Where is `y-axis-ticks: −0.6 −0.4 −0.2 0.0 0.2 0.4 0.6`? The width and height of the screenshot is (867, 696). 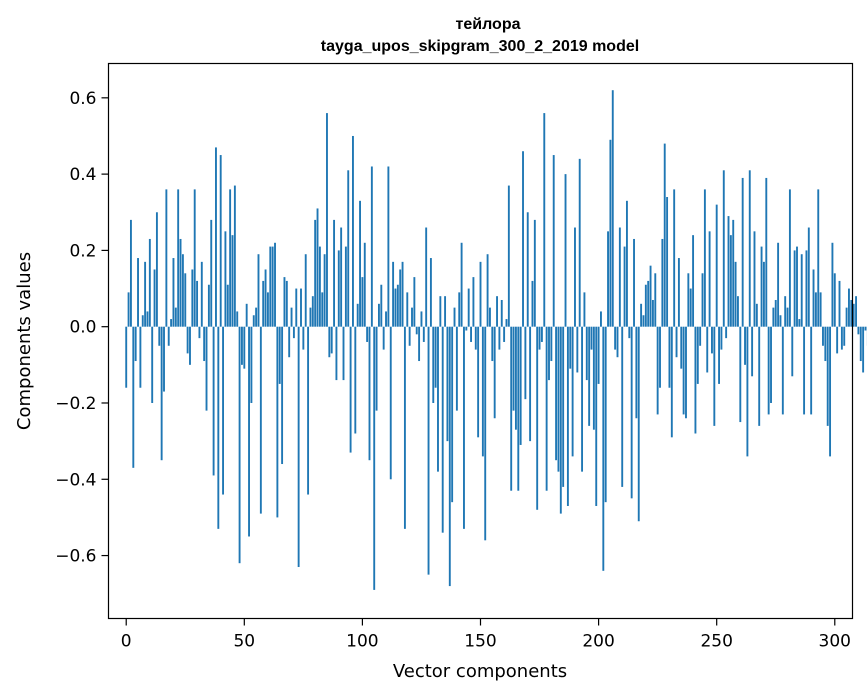 y-axis-ticks: −0.6 −0.4 −0.2 0.0 0.2 0.4 0.6 is located at coordinates (82, 328).